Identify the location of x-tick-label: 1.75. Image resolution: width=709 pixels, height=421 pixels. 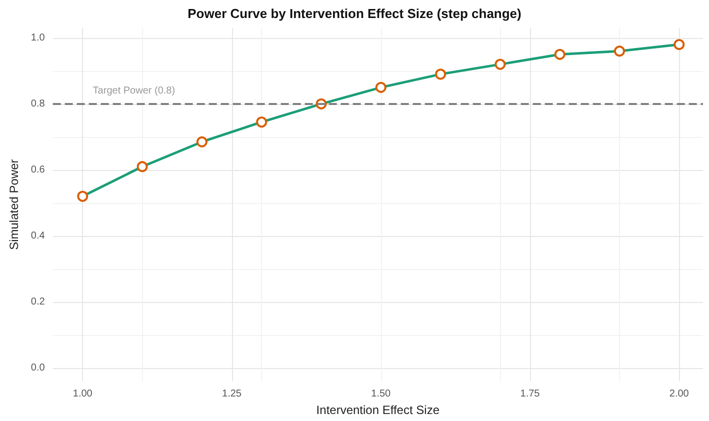
(530, 394).